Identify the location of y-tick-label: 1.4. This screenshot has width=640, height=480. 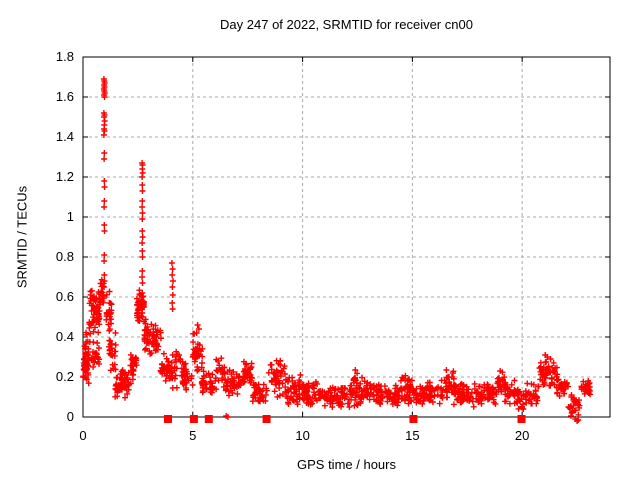
(65, 136).